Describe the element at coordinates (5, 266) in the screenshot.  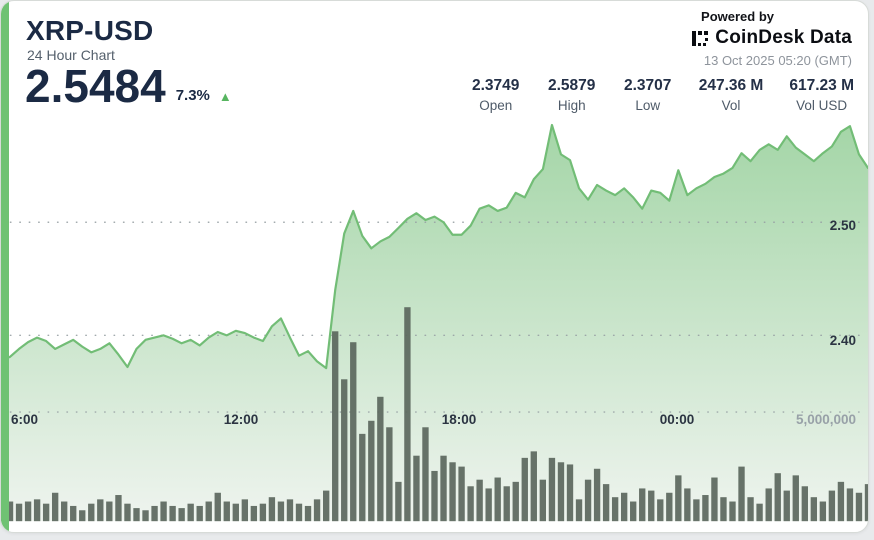
I see `green-accent-bar` at that location.